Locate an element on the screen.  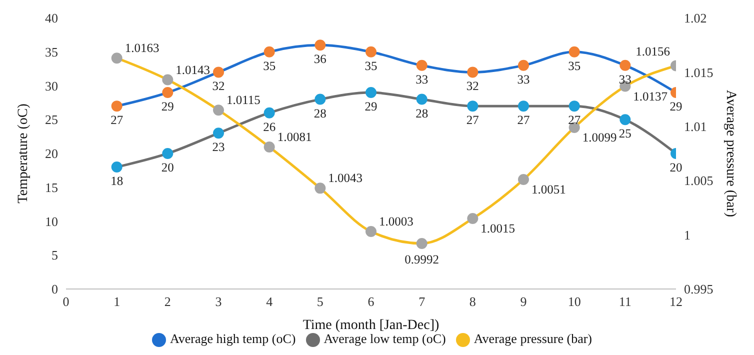
data-label: 23 is located at coordinates (218, 147).